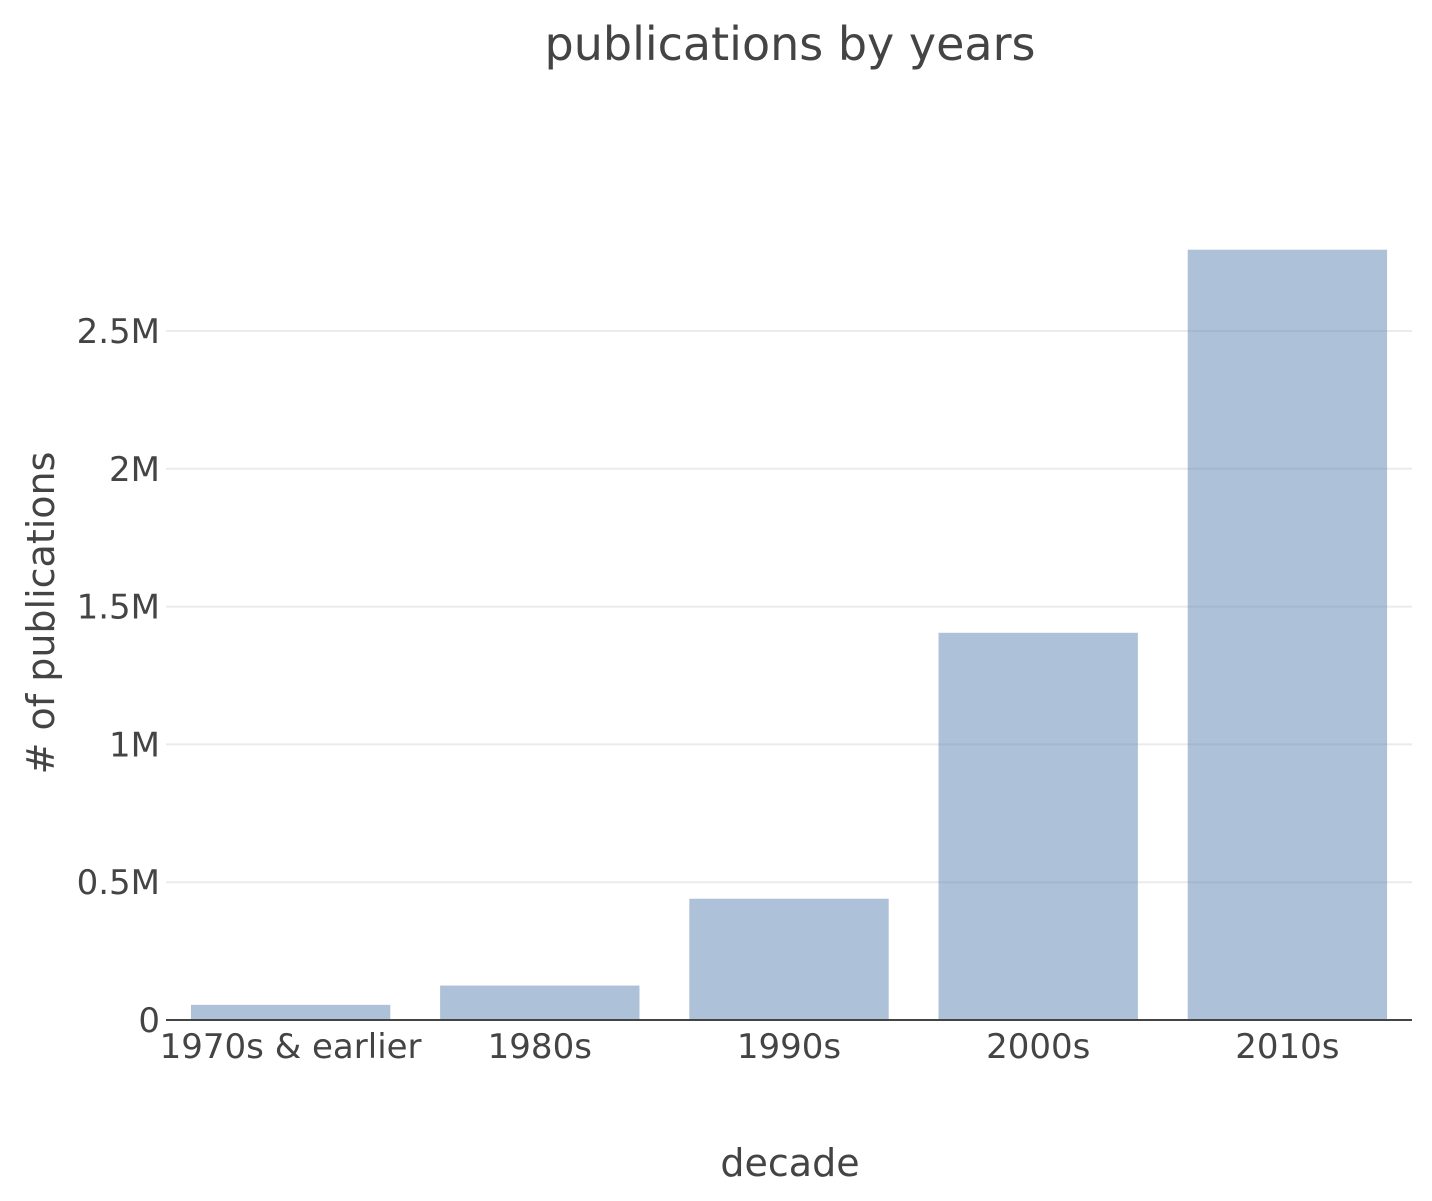 Image resolution: width=1432 pixels, height=1201 pixels. Describe the element at coordinates (1038, 1047) in the screenshot. I see `x-tick-label: 2000s` at that location.